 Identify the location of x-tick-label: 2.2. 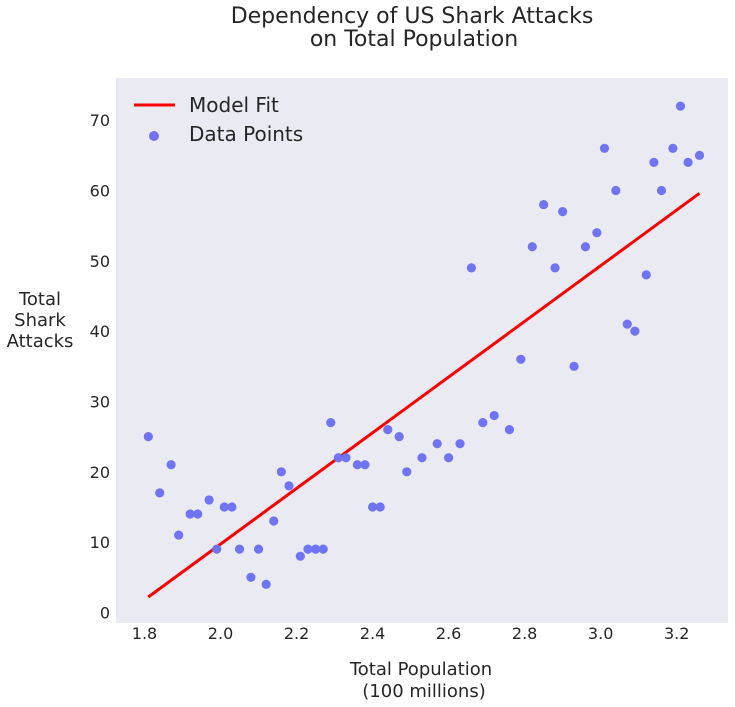
(296, 633).